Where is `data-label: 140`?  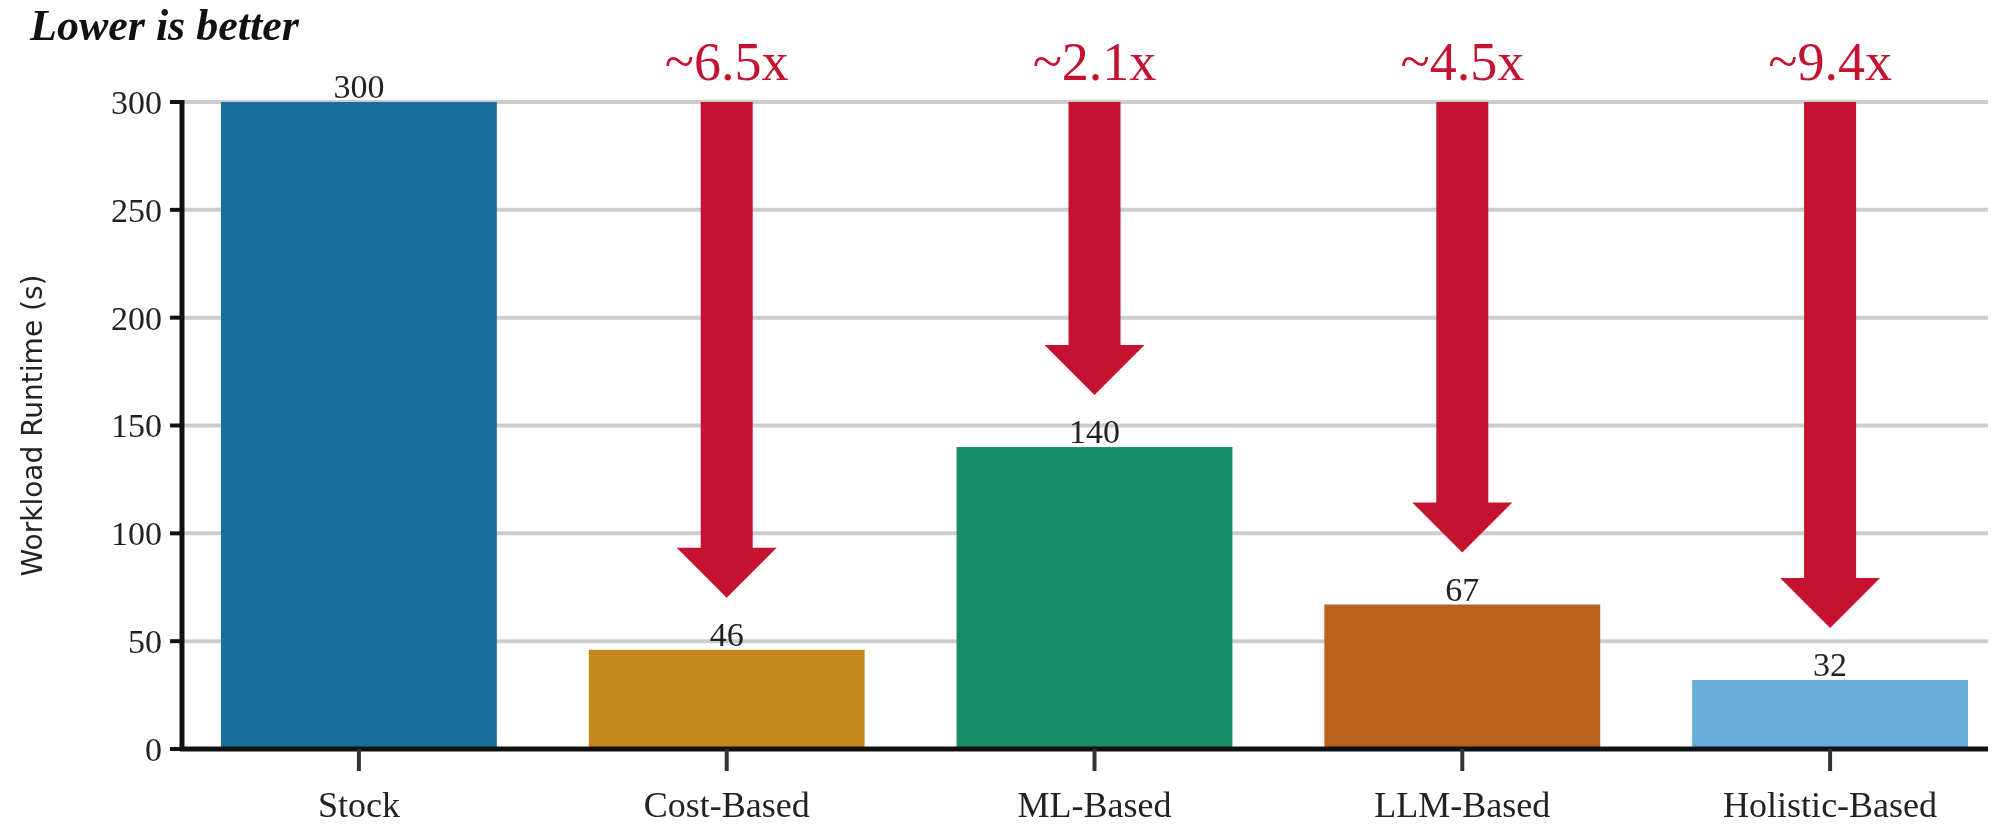 data-label: 140 is located at coordinates (1094, 432).